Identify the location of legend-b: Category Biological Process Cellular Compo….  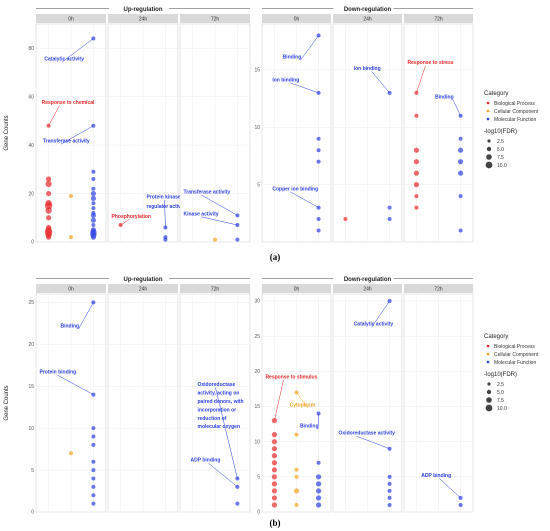
(511, 373).